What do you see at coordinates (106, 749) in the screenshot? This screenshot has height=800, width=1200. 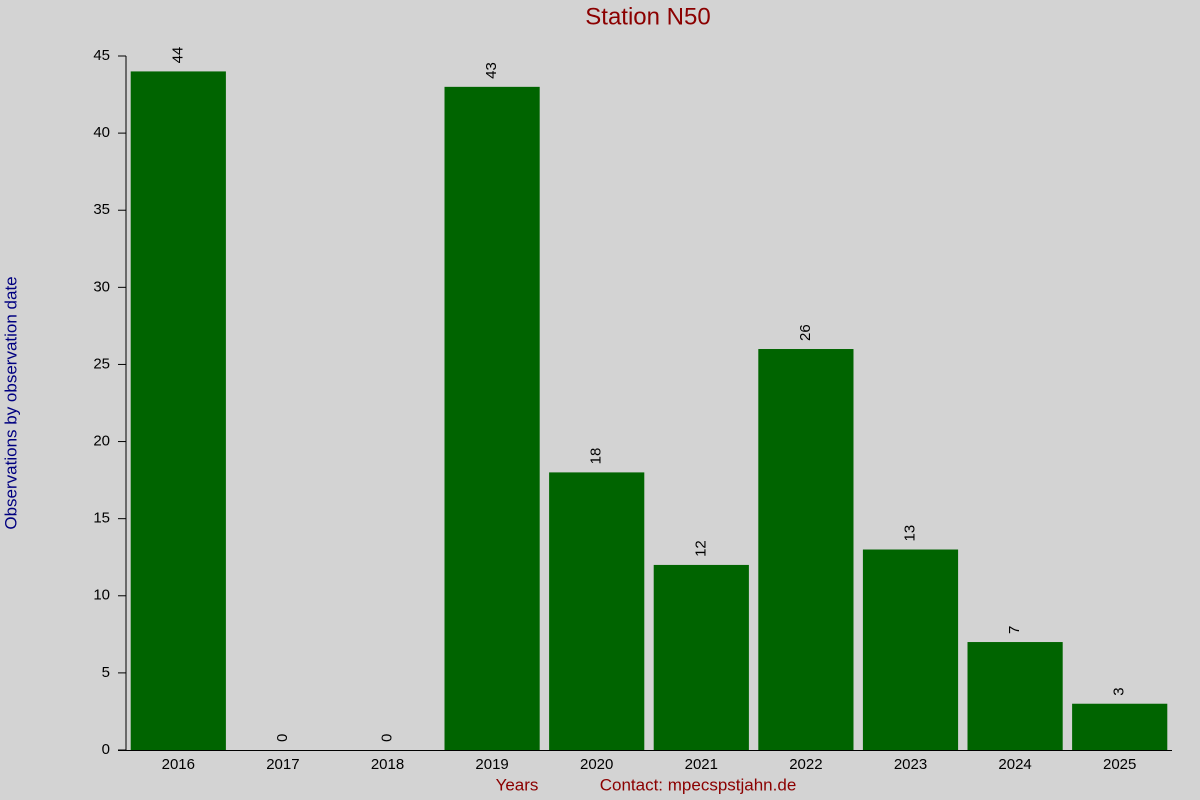 I see `y-tick-label: 0` at bounding box center [106, 749].